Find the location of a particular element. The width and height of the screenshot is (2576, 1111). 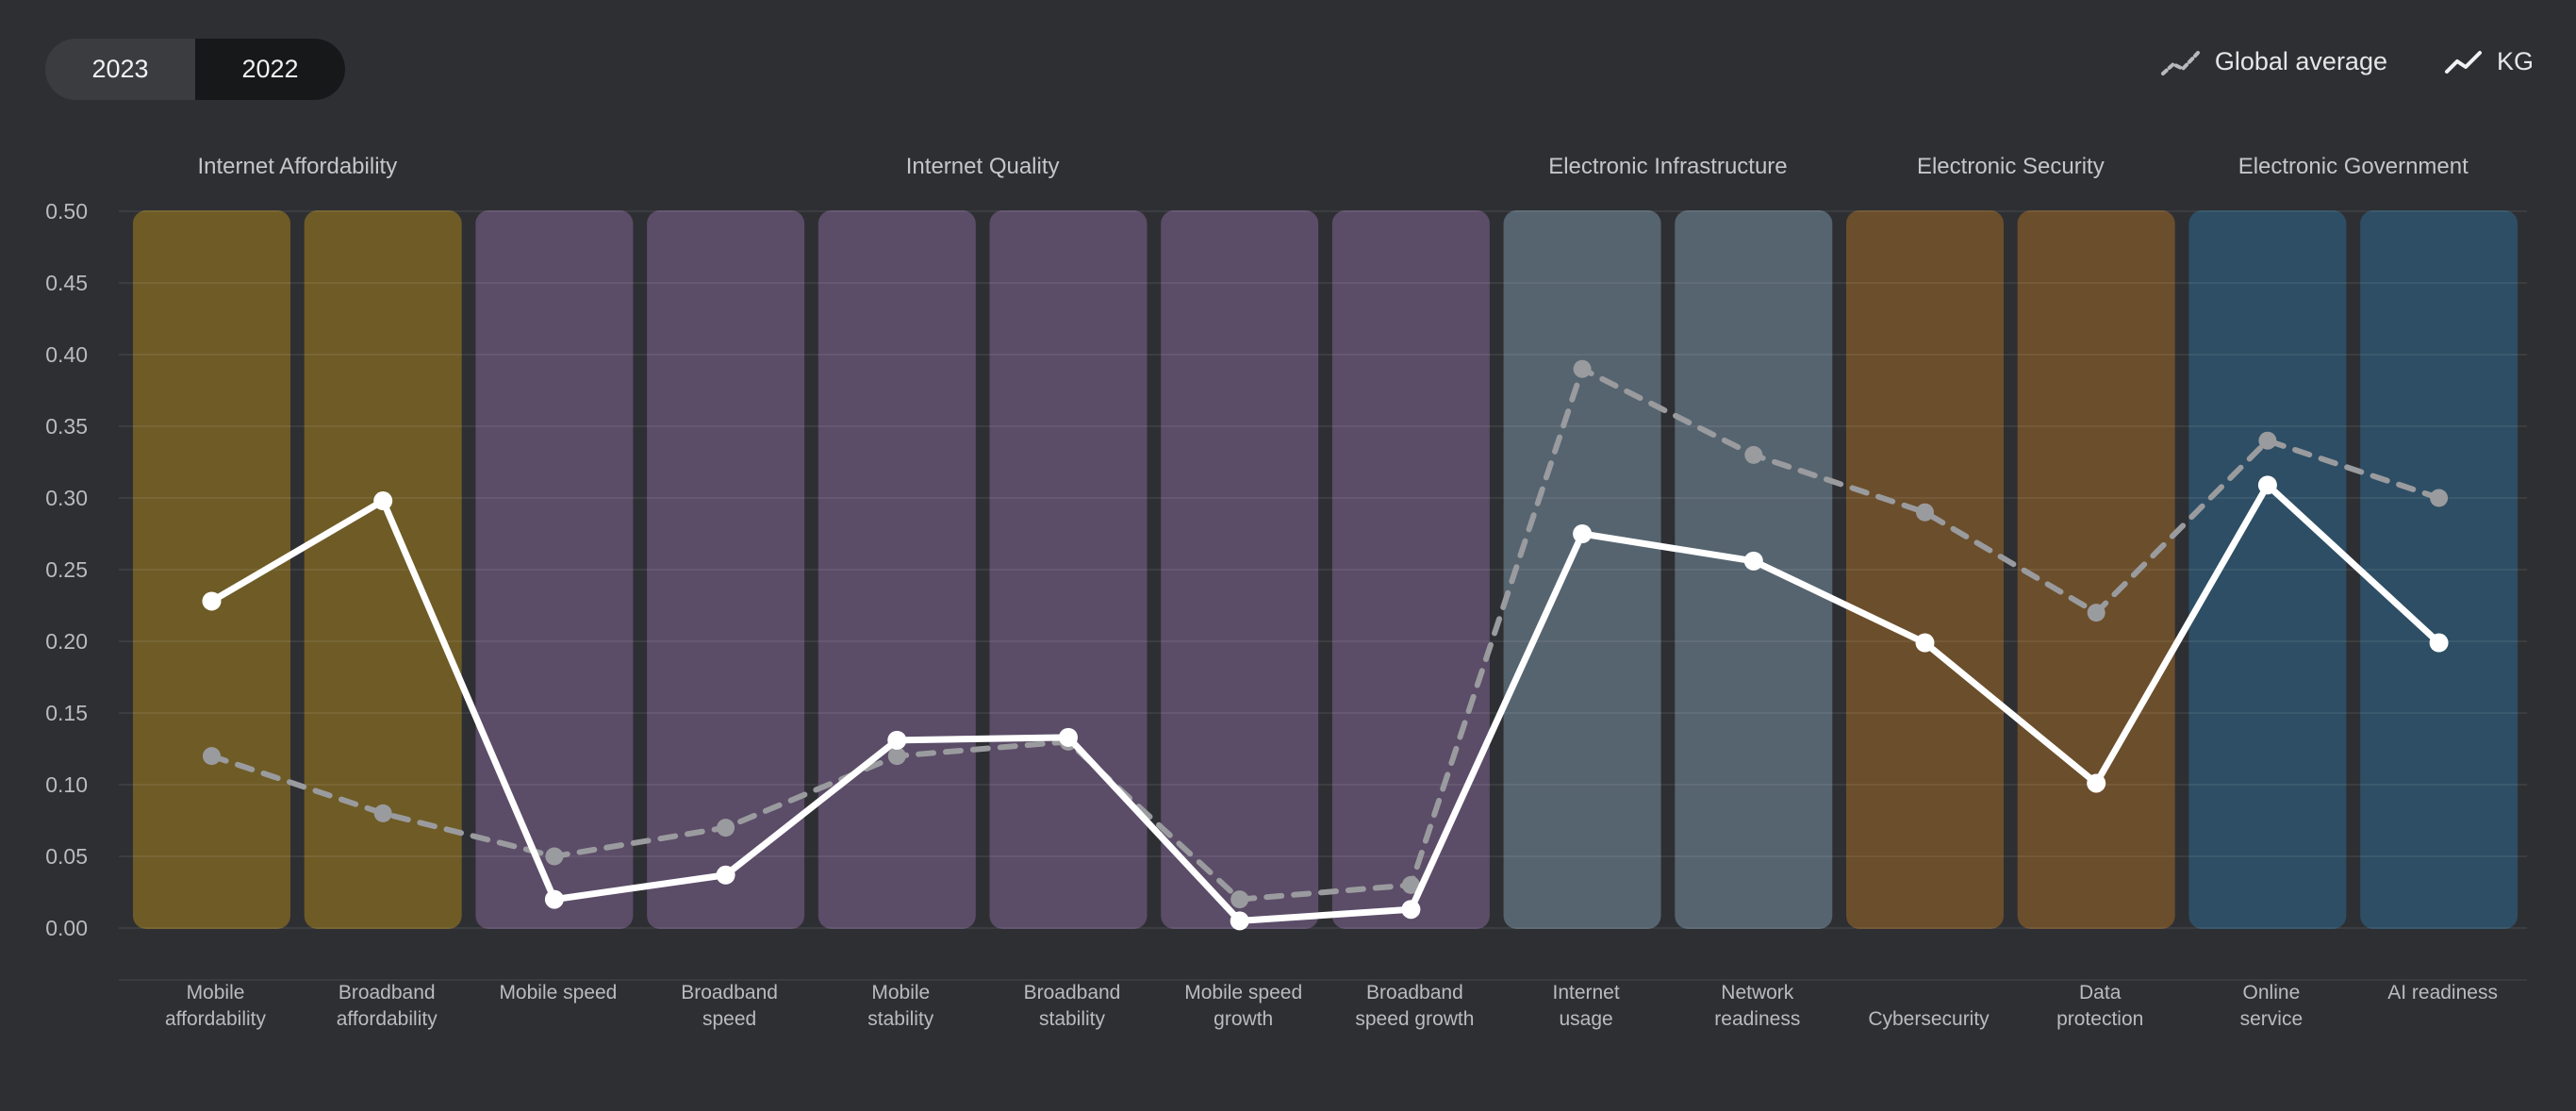

y-tick-label: 0.05 is located at coordinates (66, 856).